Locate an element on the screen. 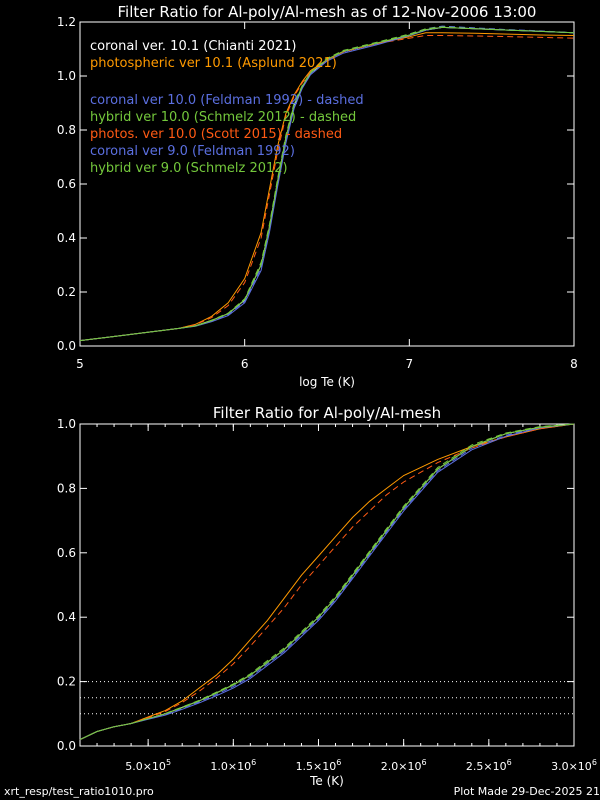 The width and height of the screenshot is (600, 800). chart1-x-tick-label: 5 is located at coordinates (80, 364).